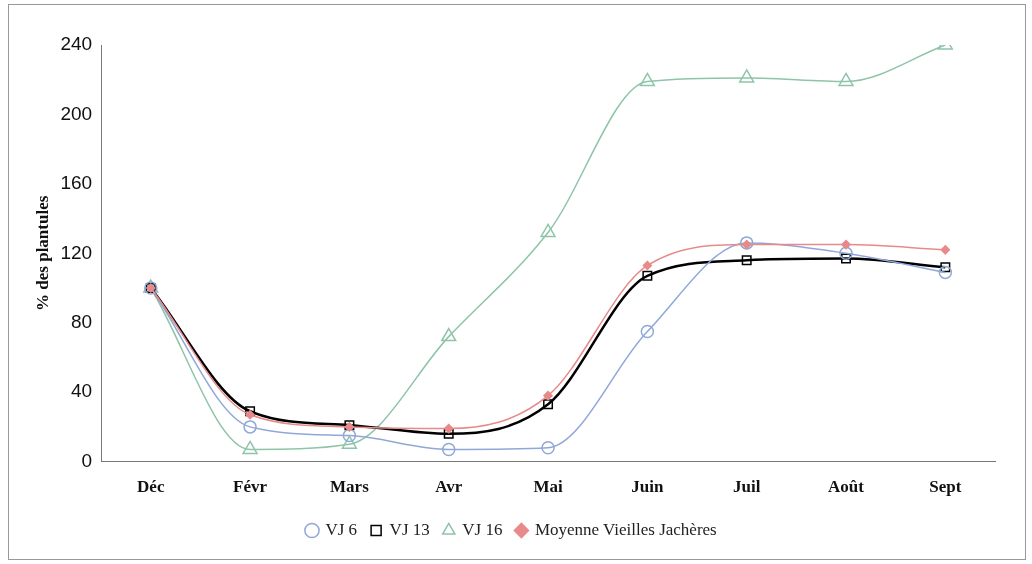 This screenshot has height=564, width=1032. Describe the element at coordinates (341, 529) in the screenshot. I see `legend-label: VJ 6` at that location.